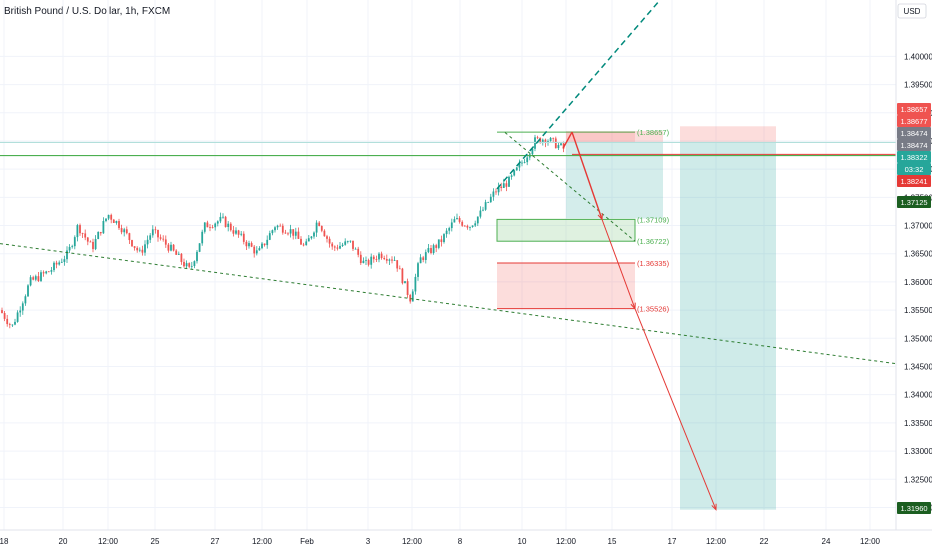 The width and height of the screenshot is (932, 550). Describe the element at coordinates (522, 541) in the screenshot. I see `time-tick-label: 10` at that location.